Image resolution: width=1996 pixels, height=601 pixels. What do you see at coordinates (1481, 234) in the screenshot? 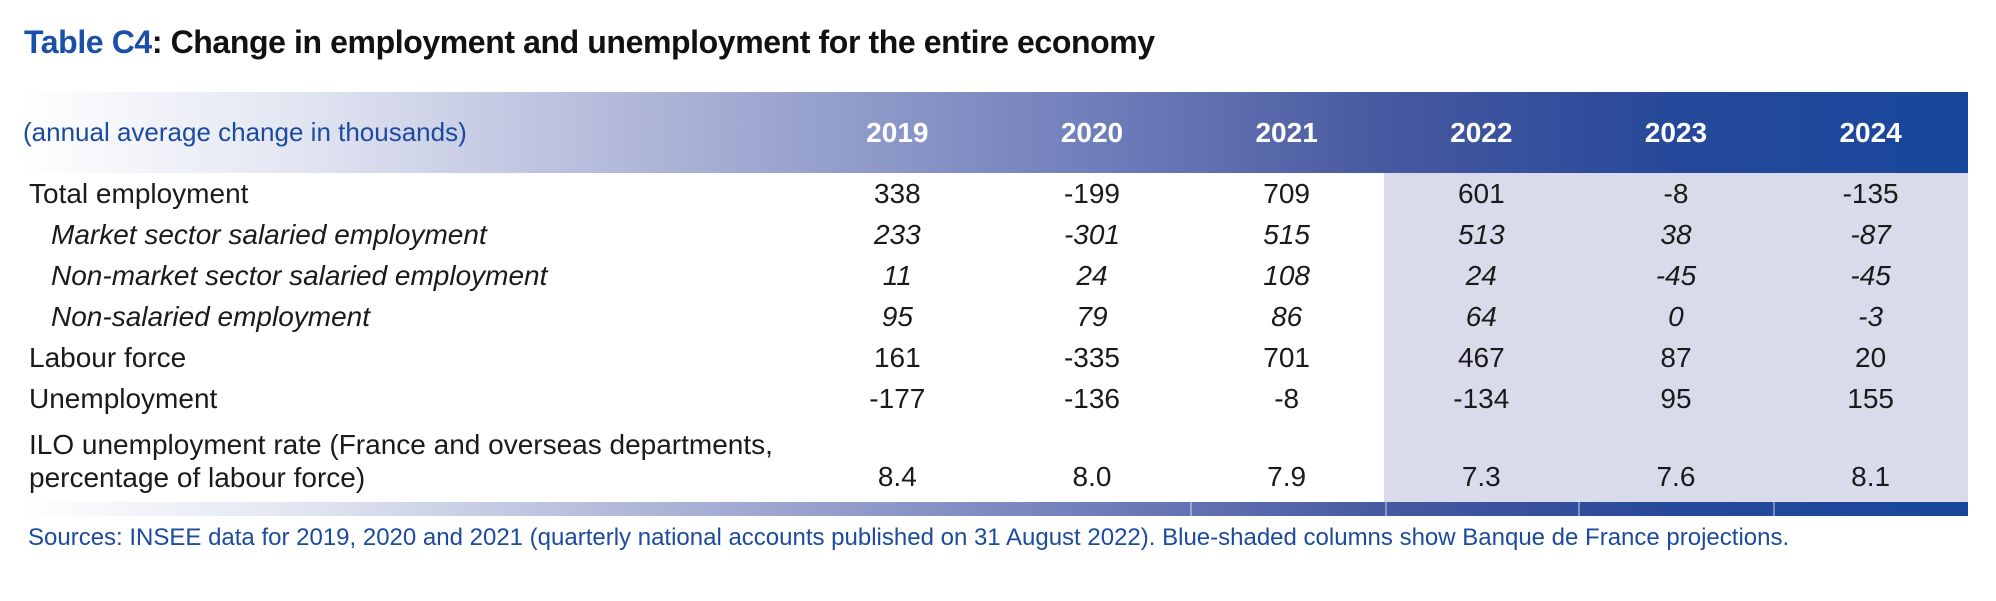
I see `value-cell-projection: 513` at bounding box center [1481, 234].